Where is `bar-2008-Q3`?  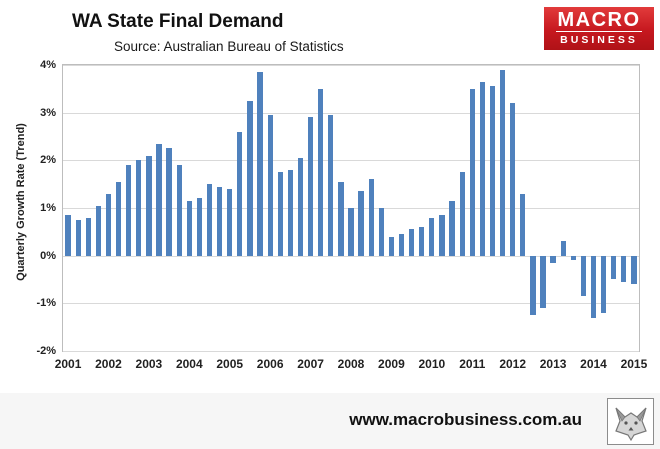
bar-2008-Q3 is located at coordinates (371, 217).